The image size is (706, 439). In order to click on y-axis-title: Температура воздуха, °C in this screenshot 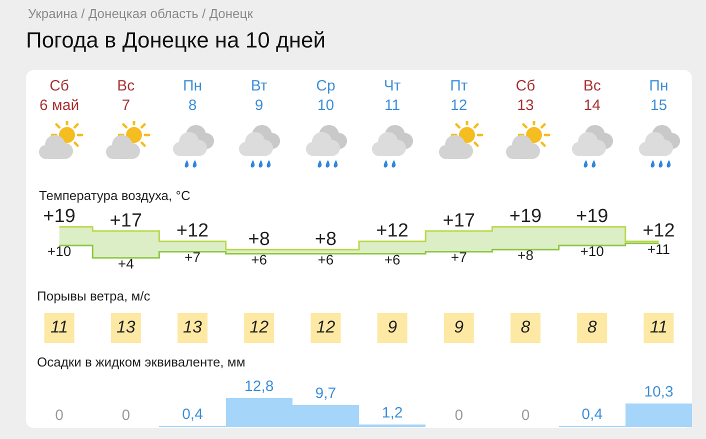, I will do `click(114, 195)`.